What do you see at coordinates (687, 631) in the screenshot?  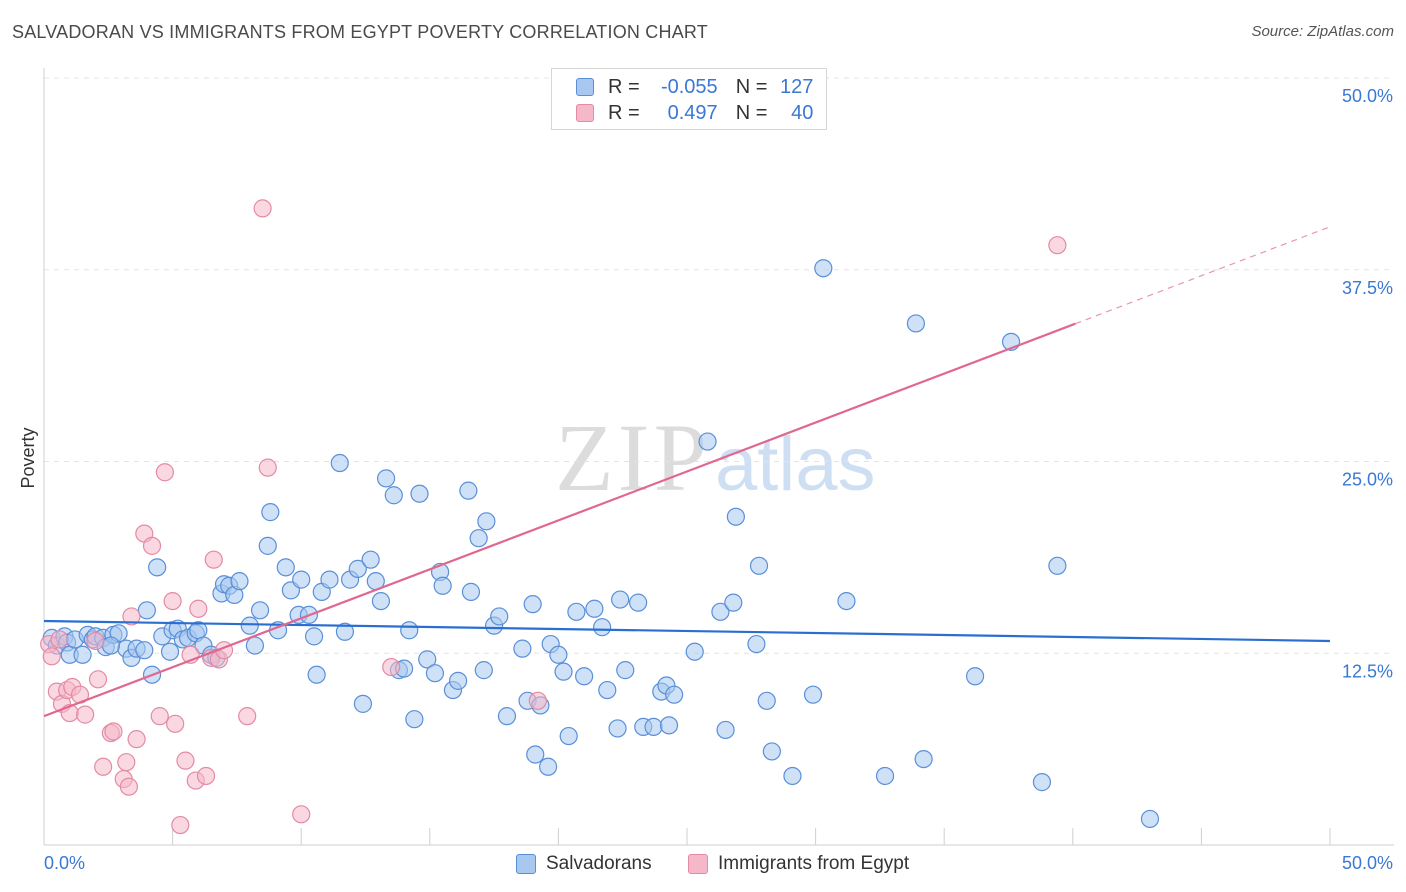 I see `trend-line-salvadorans` at bounding box center [687, 631].